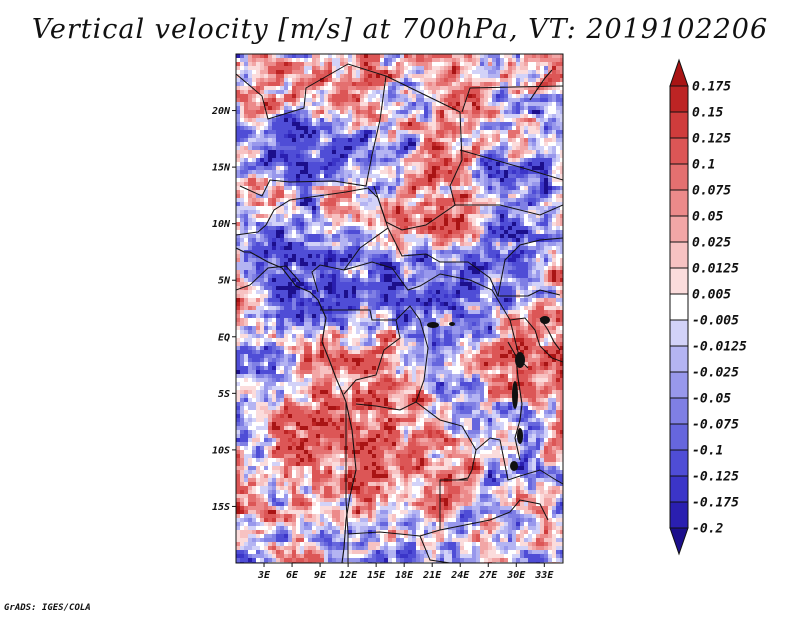 The width and height of the screenshot is (800, 618). What do you see at coordinates (264, 575) in the screenshot?
I see `lon-tick-label: 3E` at bounding box center [264, 575].